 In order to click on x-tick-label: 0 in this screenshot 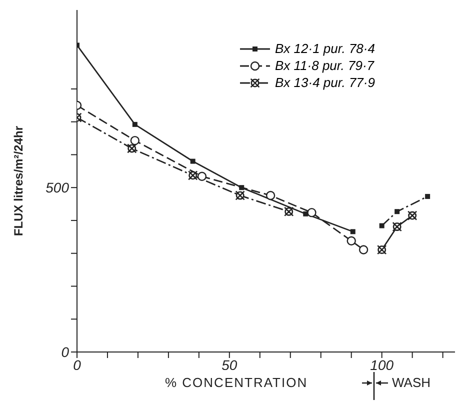, I will do `click(77, 364)`.